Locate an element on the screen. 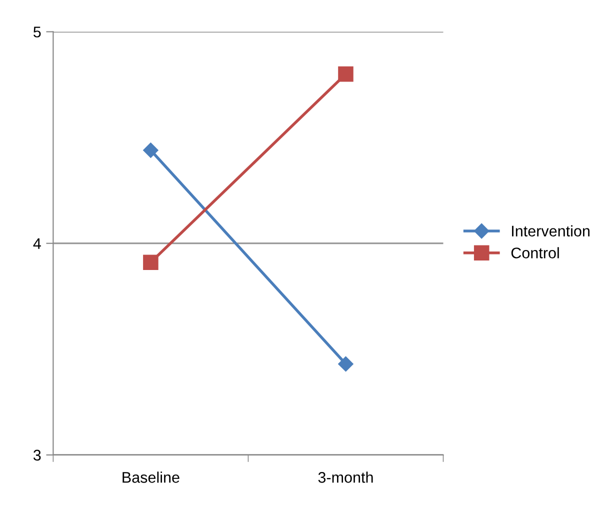 This screenshot has width=591, height=529. legend-label: Control is located at coordinates (535, 252).